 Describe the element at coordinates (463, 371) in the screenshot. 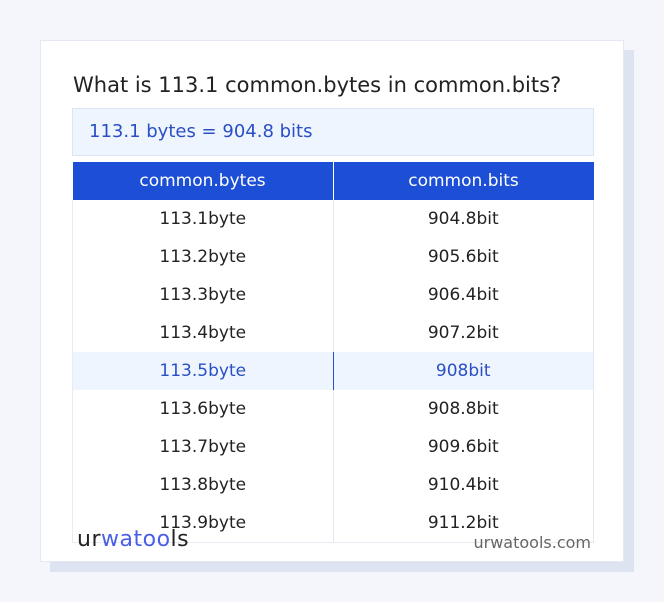

I see `bits-cell: 908bit` at that location.